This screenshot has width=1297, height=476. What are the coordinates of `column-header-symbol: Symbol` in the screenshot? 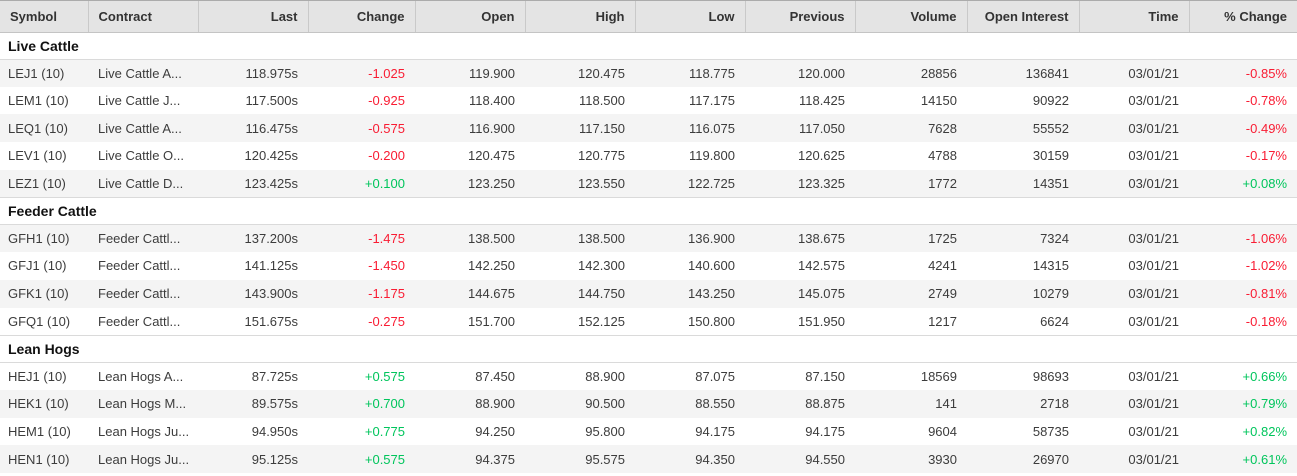 It's located at (44, 17).